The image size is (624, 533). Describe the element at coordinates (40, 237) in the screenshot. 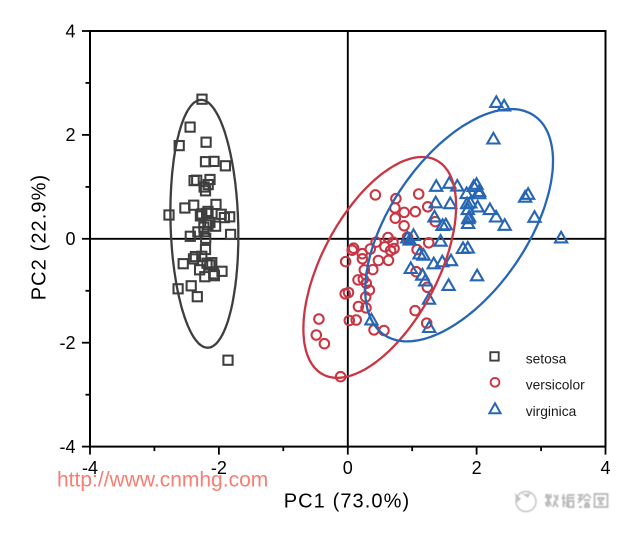

I see `svg-text: PC2 (22.9%)` at that location.